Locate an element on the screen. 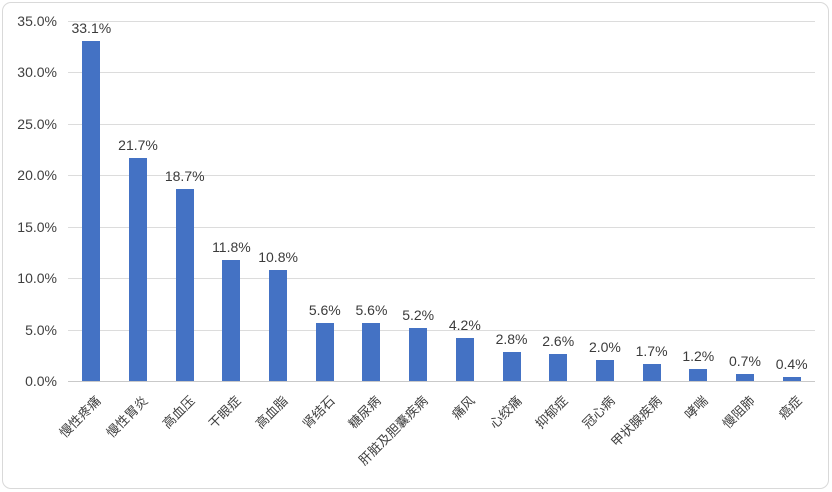  y-tick-label: 10.0% is located at coordinates (37, 278).